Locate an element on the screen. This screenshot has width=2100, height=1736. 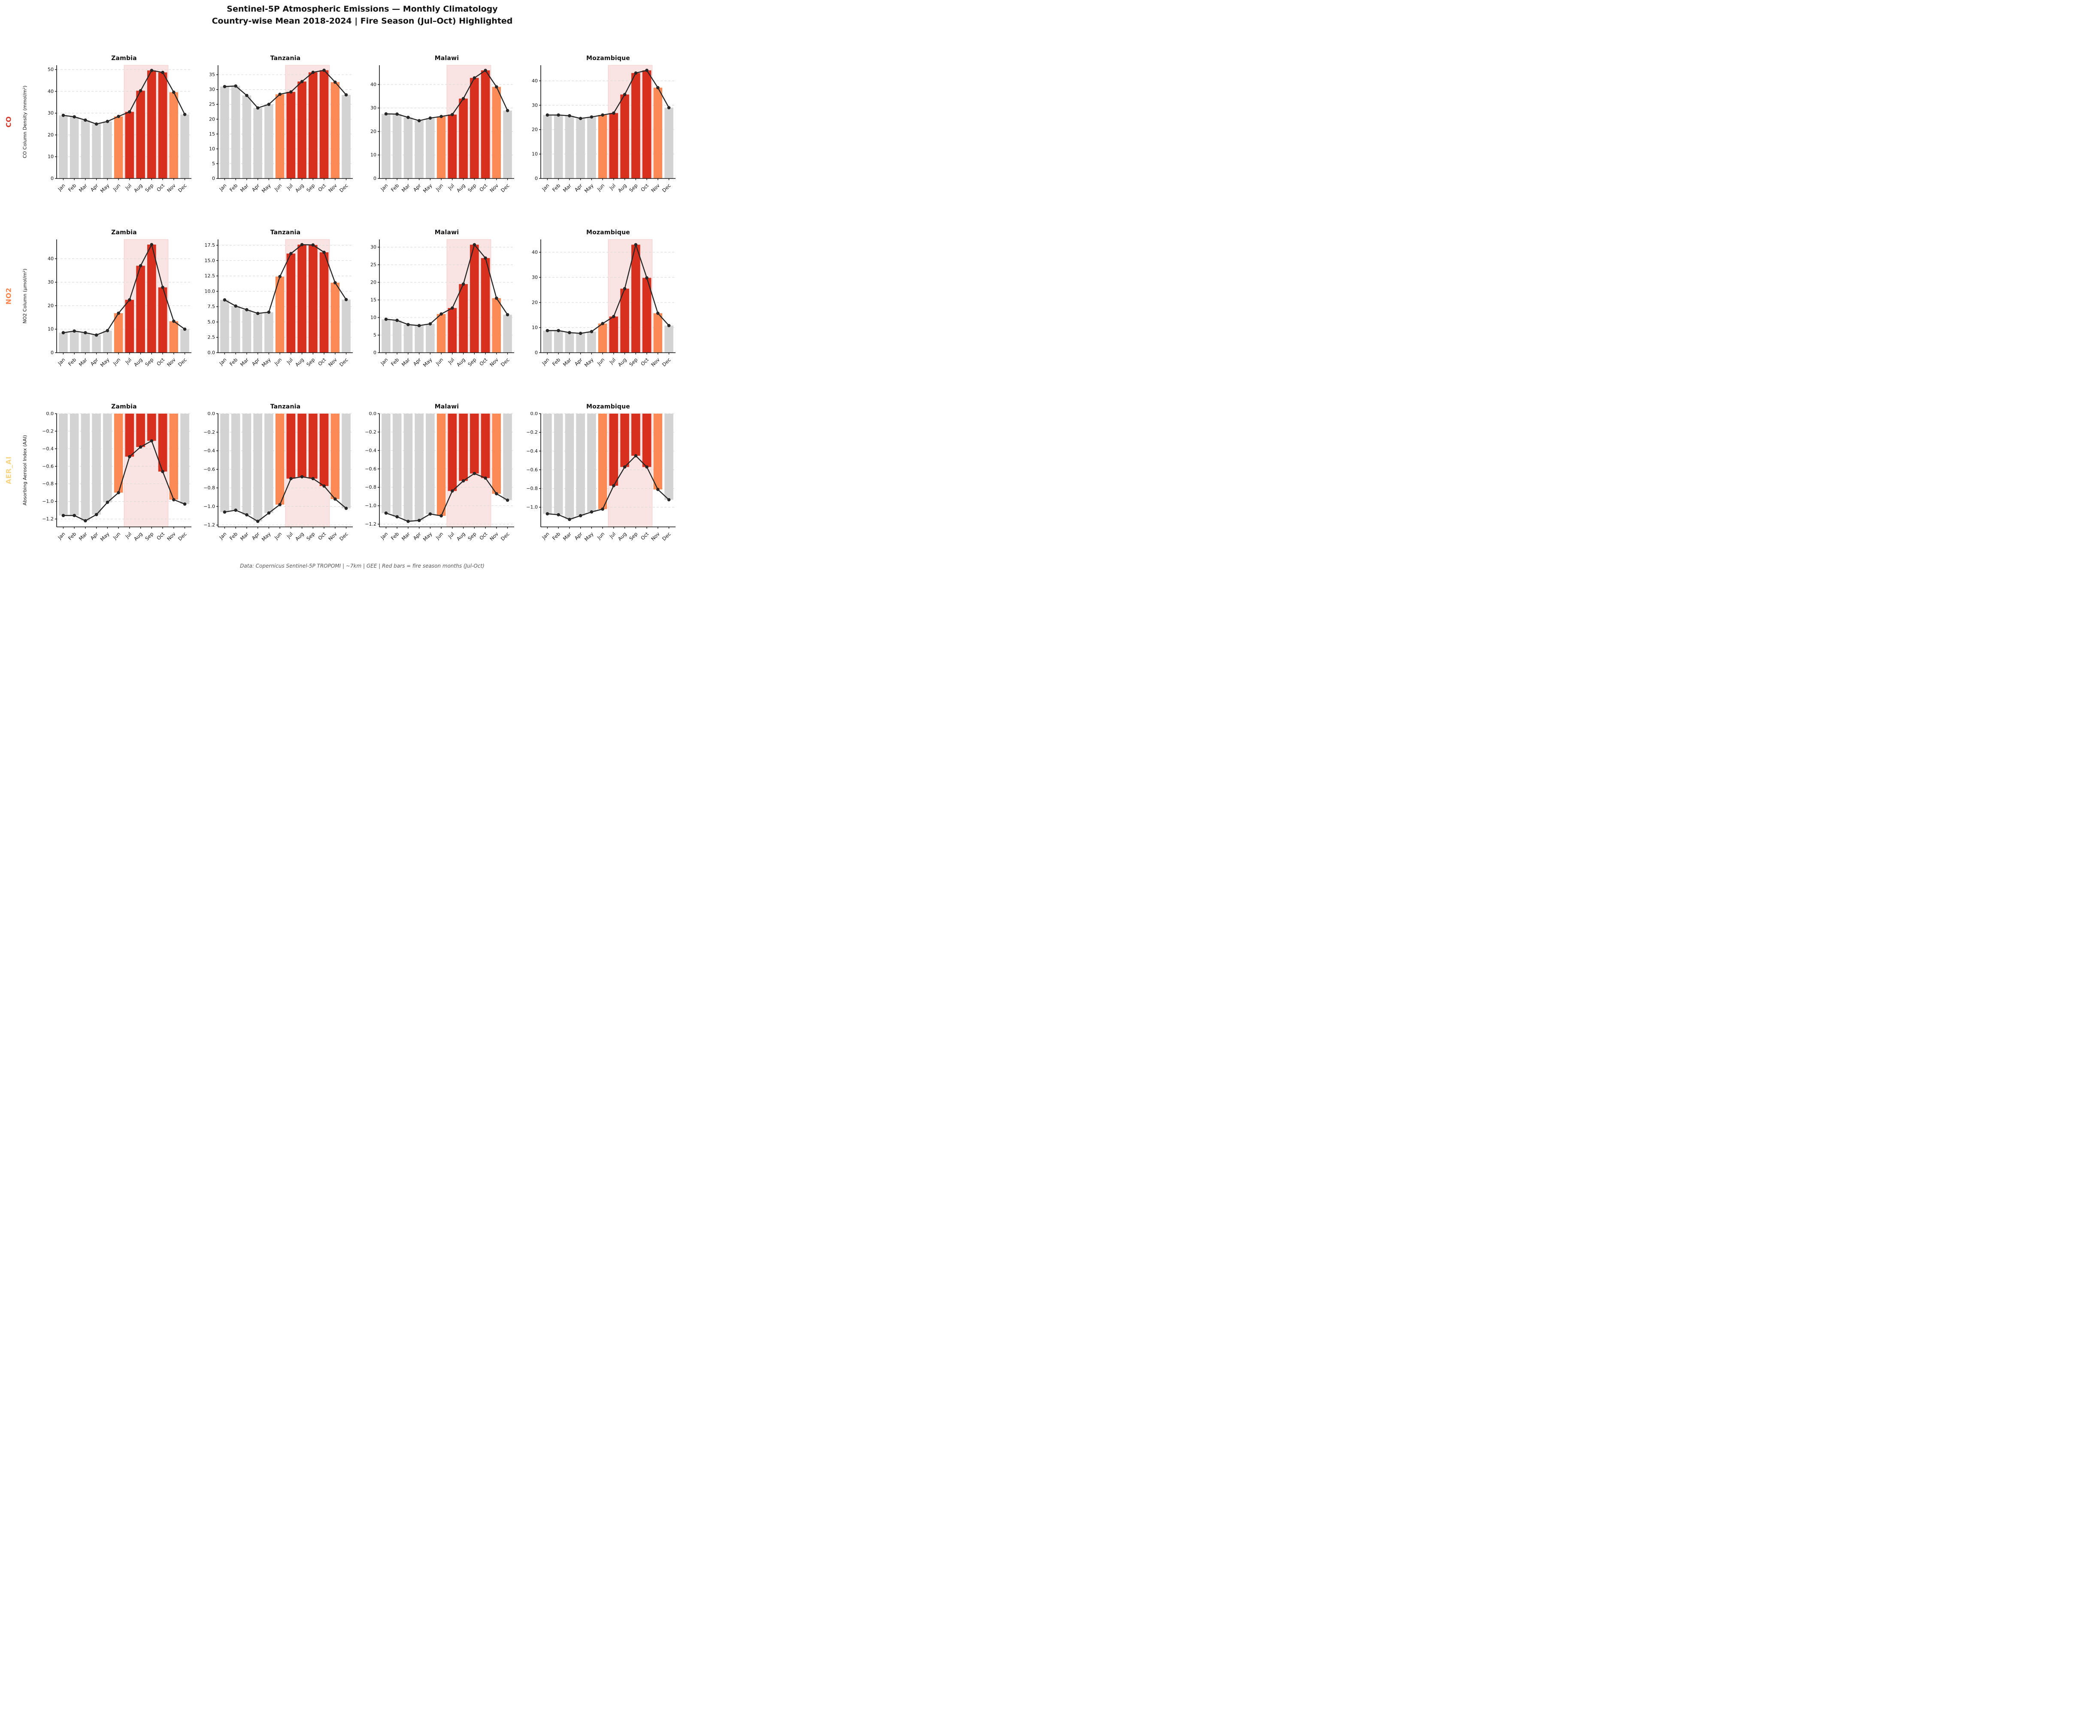
svg-text: 15 is located at coordinates (373, 300).